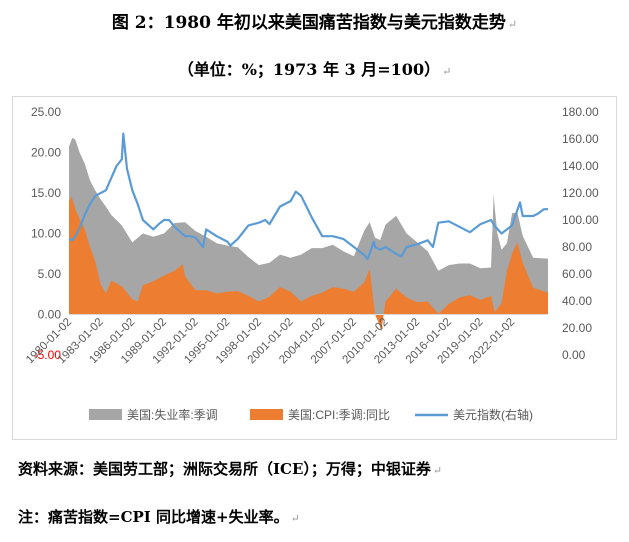 The height and width of the screenshot is (542, 629). Describe the element at coordinates (493, 414) in the screenshot. I see `legend-usd-index-label: 美元指数(右轴)` at that location.